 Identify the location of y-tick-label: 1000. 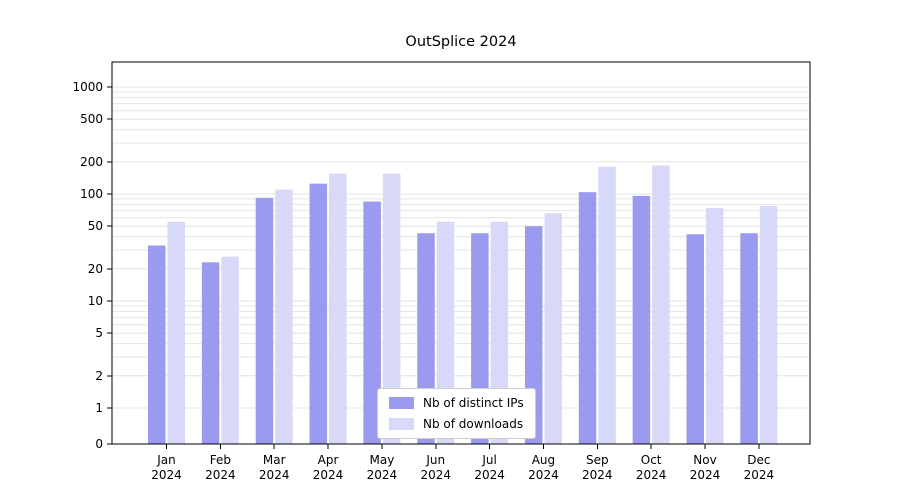
(87, 87).